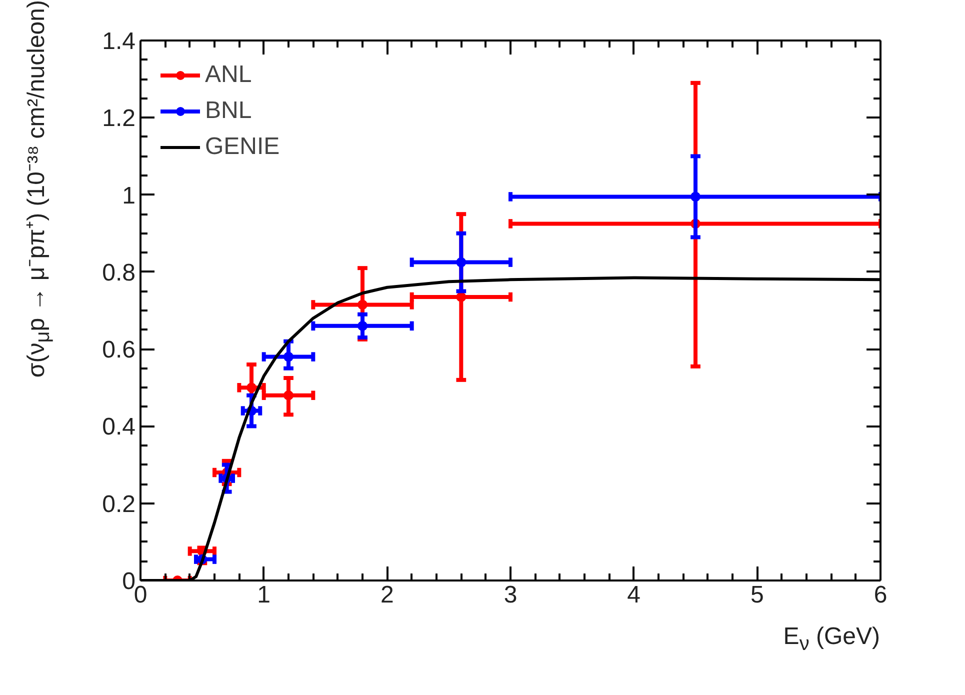  I want to click on y-tick-label: 0.2, so click(119, 504).